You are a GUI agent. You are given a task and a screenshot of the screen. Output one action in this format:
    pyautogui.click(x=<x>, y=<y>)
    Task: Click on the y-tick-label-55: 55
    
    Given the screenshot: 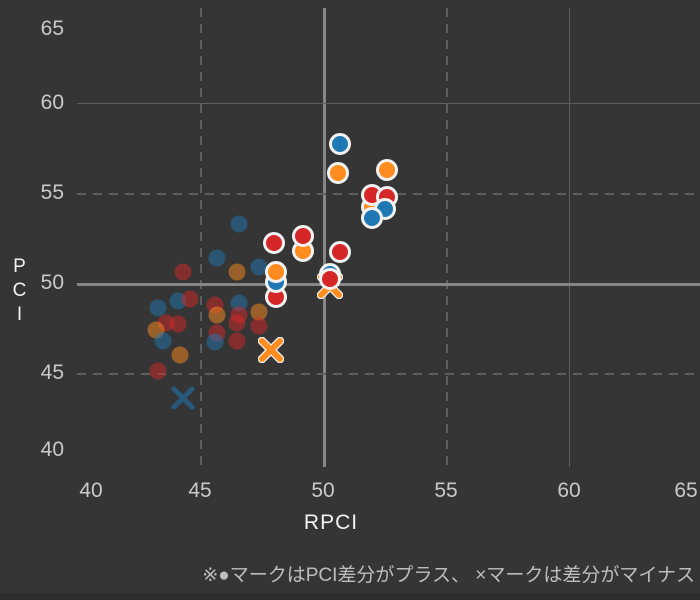 What is the action you would take?
    pyautogui.click(x=52, y=192)
    